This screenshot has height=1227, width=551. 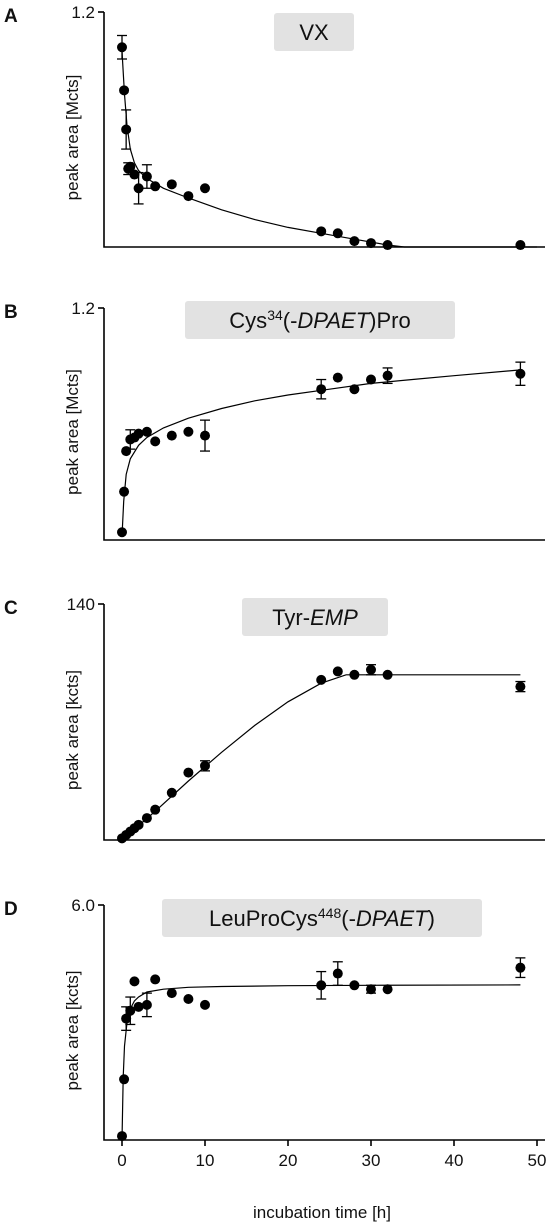 What do you see at coordinates (537, 1160) in the screenshot?
I see `x-tick-label: 50` at bounding box center [537, 1160].